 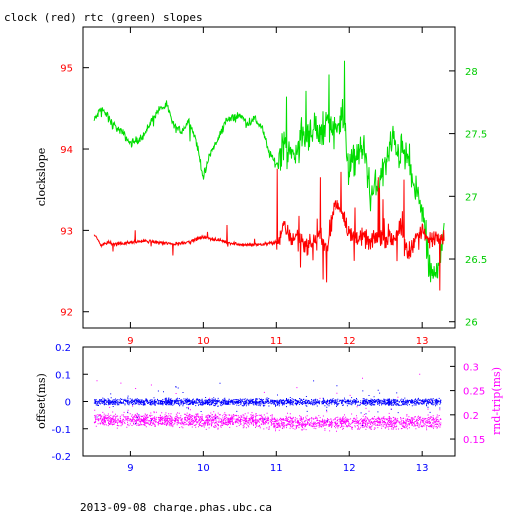 I want to click on top-y-tick-label: 94, so click(x=66, y=150).